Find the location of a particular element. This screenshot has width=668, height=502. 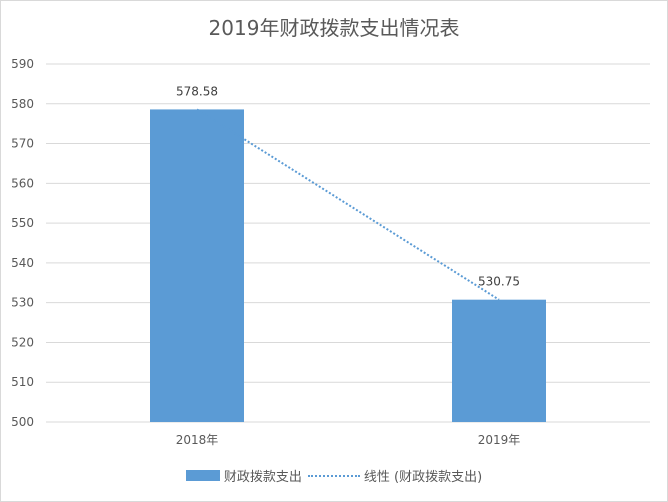

legend-label-trendline: 线性 (财政拨款支出) is located at coordinates (423, 477).